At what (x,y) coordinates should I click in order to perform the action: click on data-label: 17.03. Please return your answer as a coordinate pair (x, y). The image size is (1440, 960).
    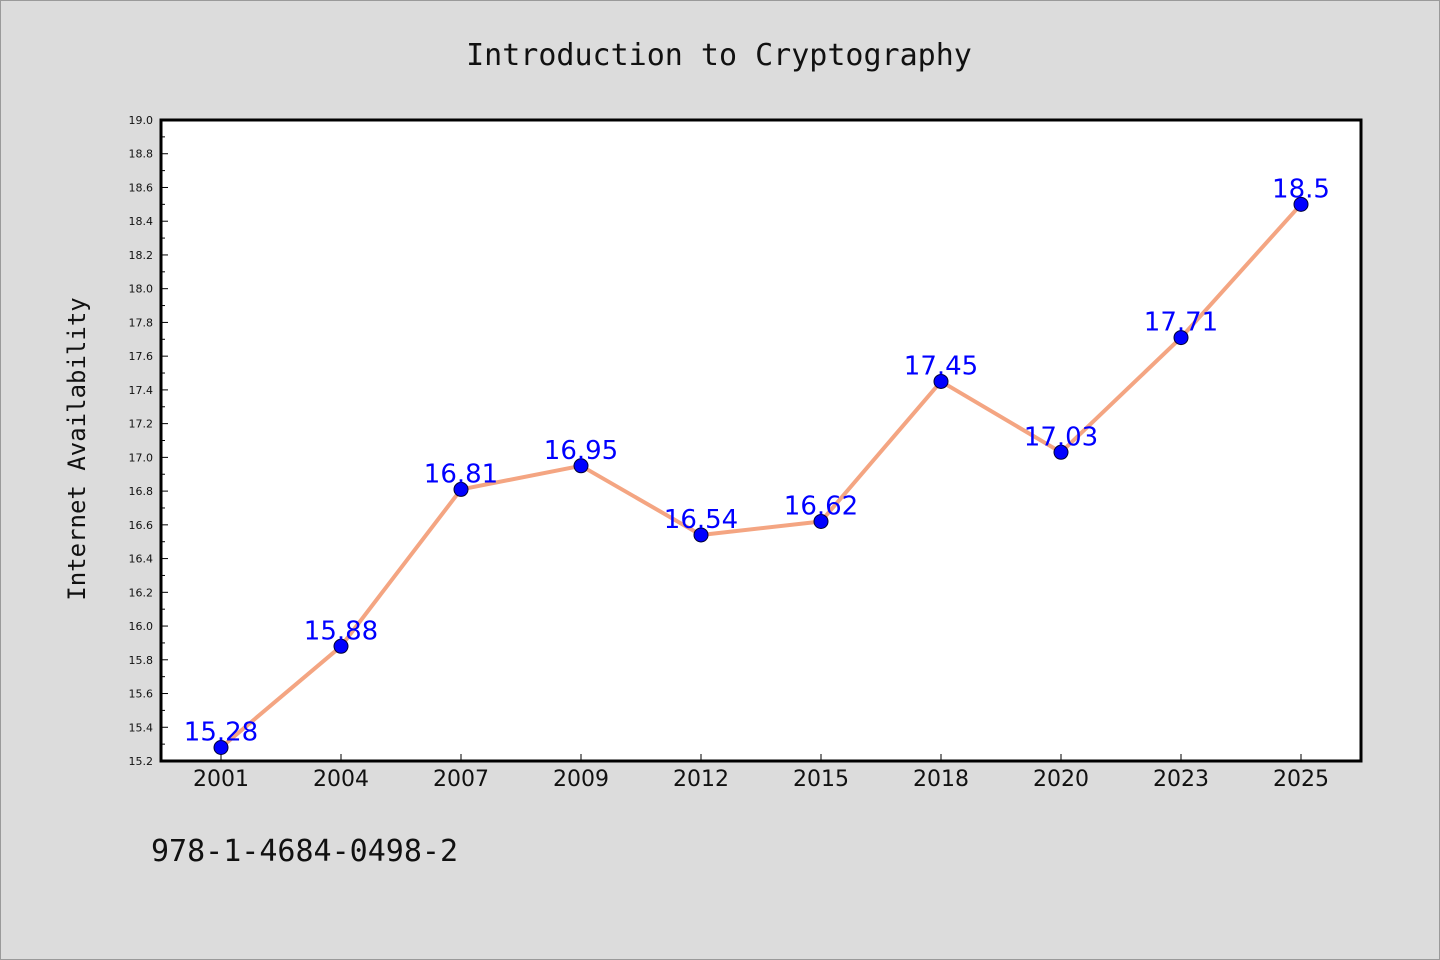
    Looking at the image, I should click on (1061, 437).